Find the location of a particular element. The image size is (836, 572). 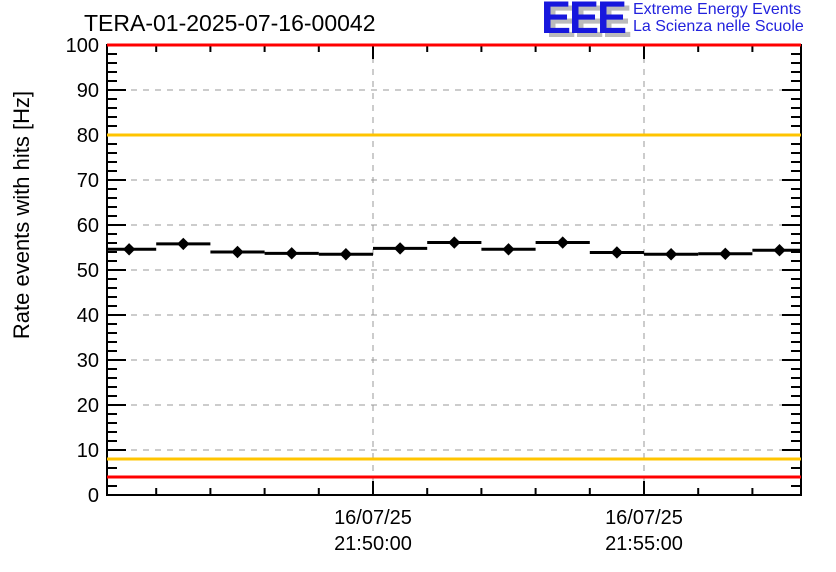

y-tick-label: 20 is located at coordinates (88, 406).